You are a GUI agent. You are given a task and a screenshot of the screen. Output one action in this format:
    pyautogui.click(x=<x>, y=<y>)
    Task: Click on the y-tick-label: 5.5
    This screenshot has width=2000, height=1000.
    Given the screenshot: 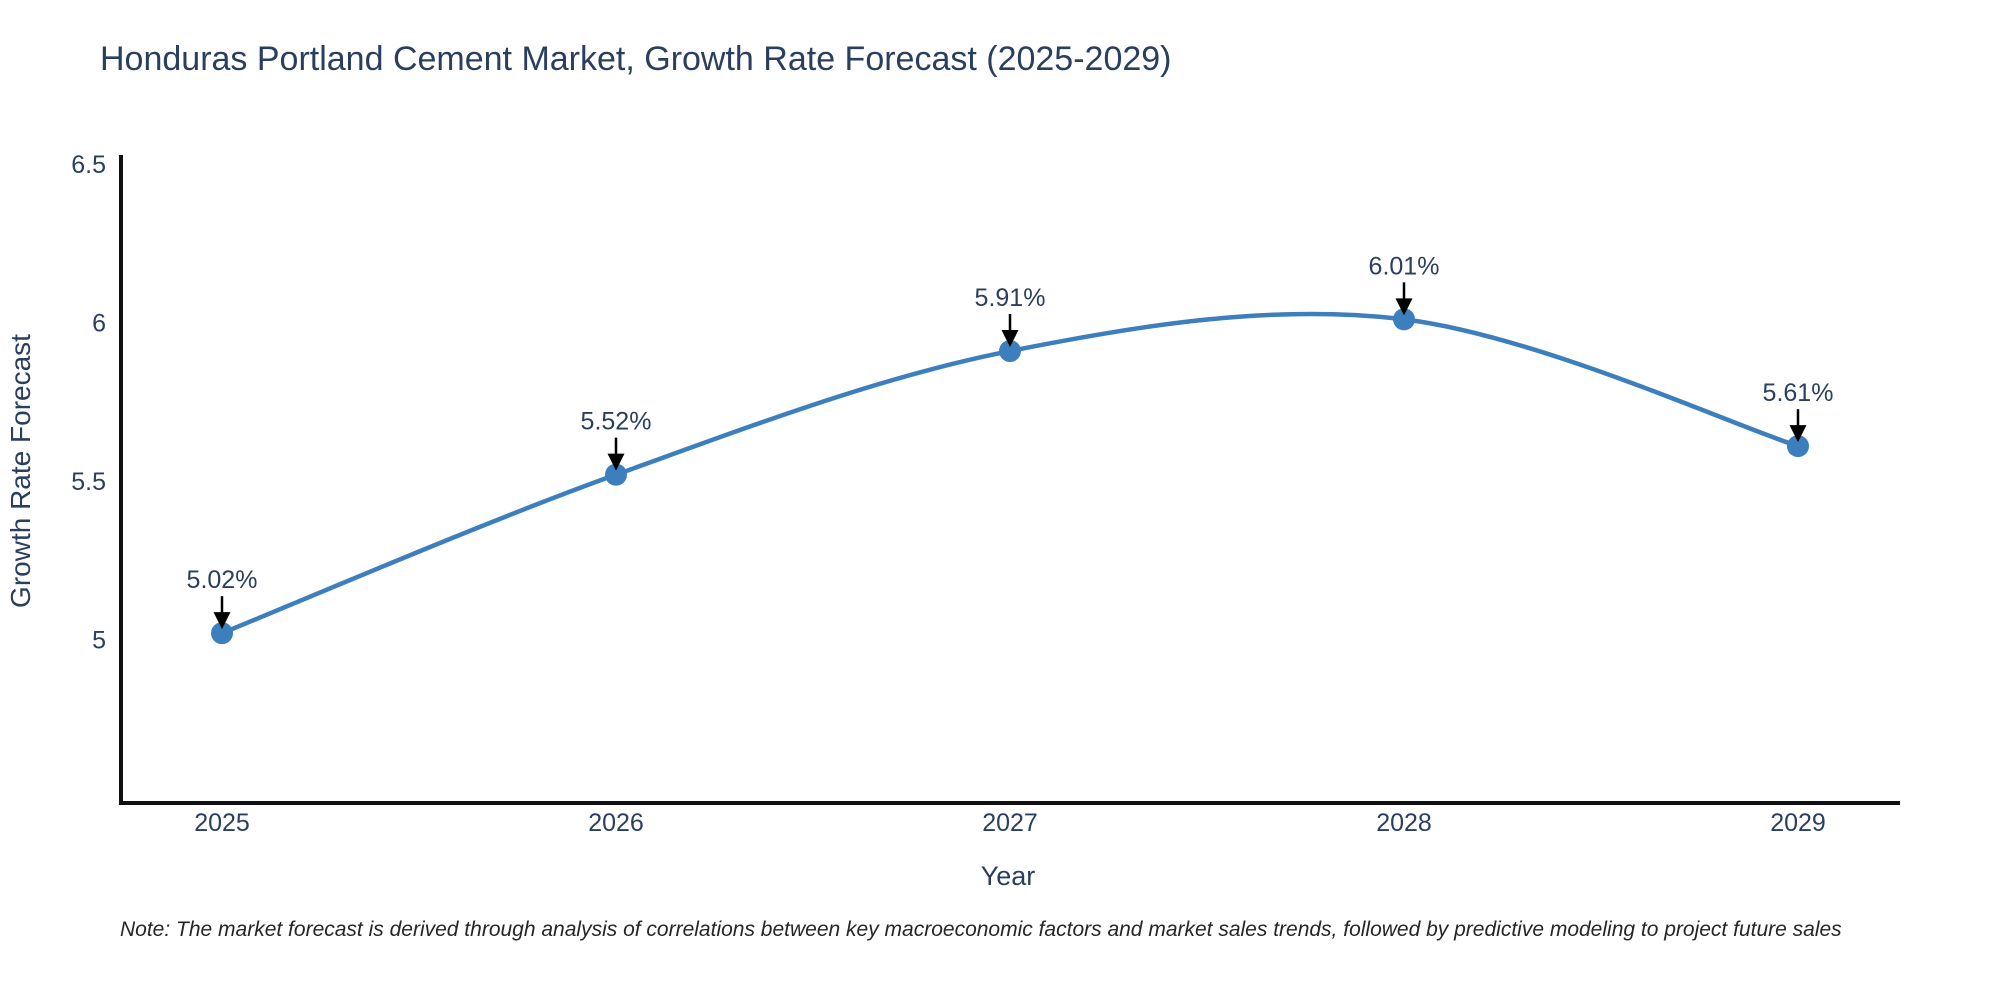 What is the action you would take?
    pyautogui.click(x=88, y=482)
    